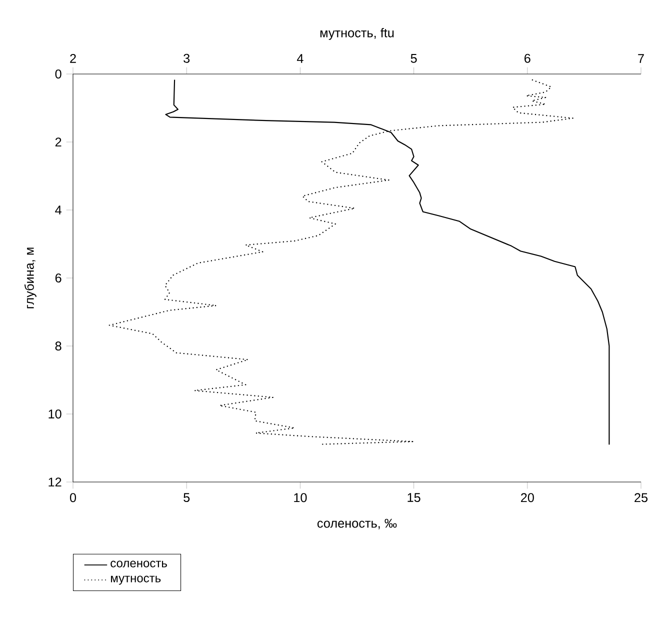 This screenshot has height=619, width=654. I want to click on legend-label: мутность, so click(136, 580).